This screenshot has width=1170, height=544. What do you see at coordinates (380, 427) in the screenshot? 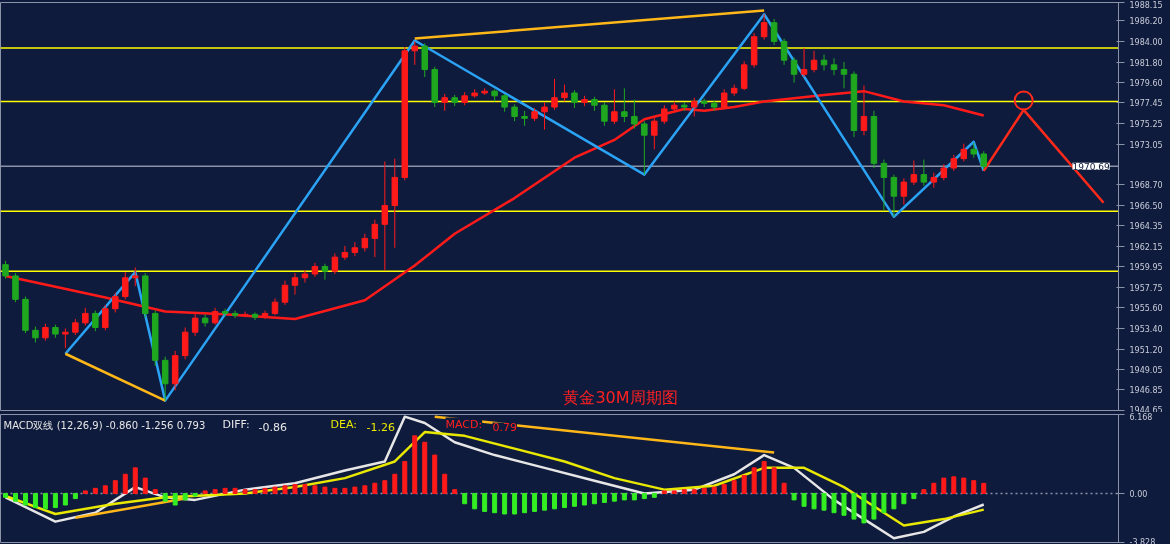
I see `annotation: -1.26` at bounding box center [380, 427].